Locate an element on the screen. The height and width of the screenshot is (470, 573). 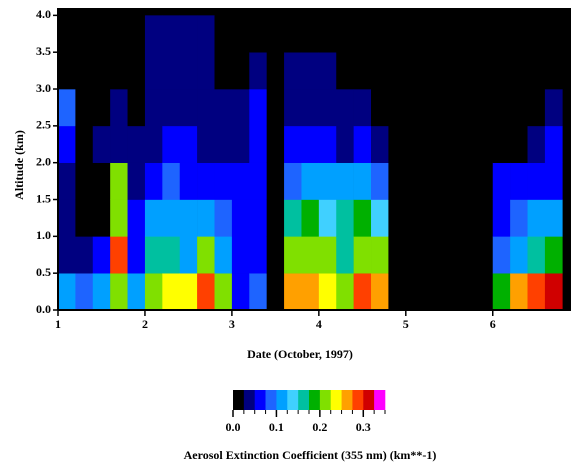
y-tick-label: 2.5 is located at coordinates (43, 125).